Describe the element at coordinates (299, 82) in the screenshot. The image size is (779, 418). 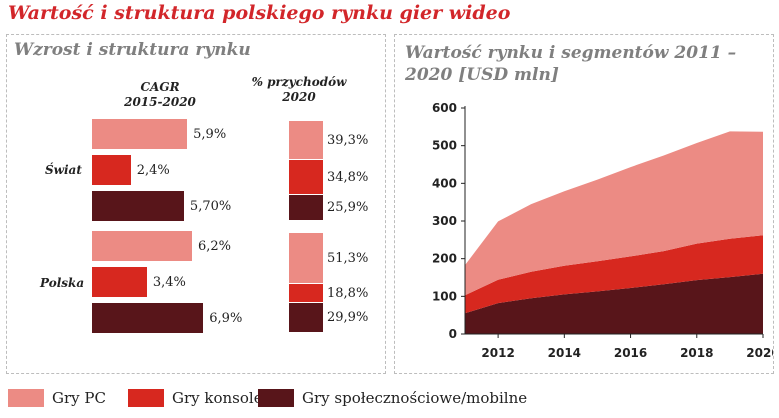
I see `share-header-line1: % przychodów` at that location.